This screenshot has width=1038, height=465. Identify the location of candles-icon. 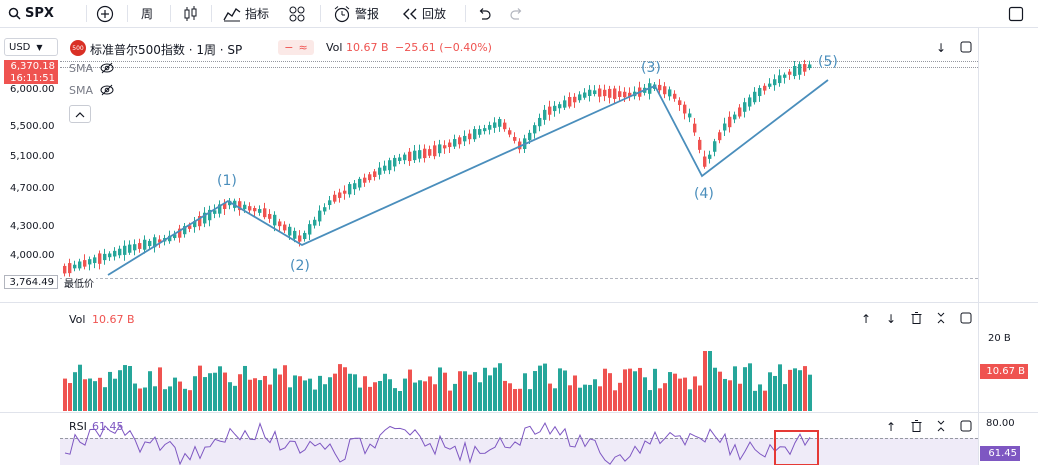
(191, 14).